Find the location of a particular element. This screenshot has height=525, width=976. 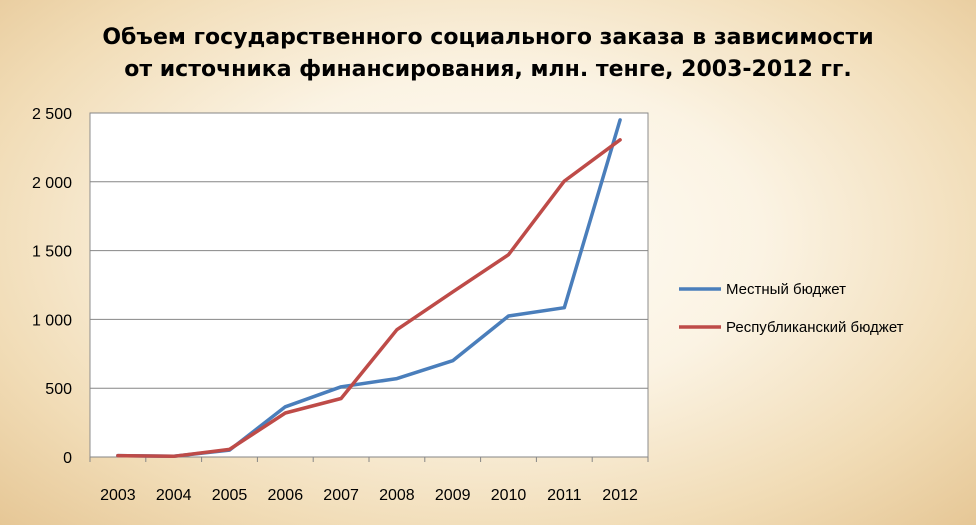

y-tick-label: 2 500 is located at coordinates (52, 114).